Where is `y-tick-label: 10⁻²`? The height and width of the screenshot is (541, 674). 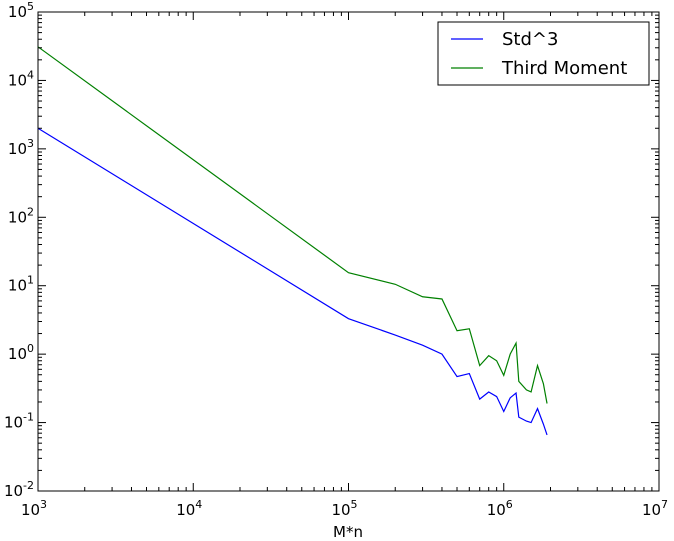
y-tick-label: 10⁻² is located at coordinates (19, 489).